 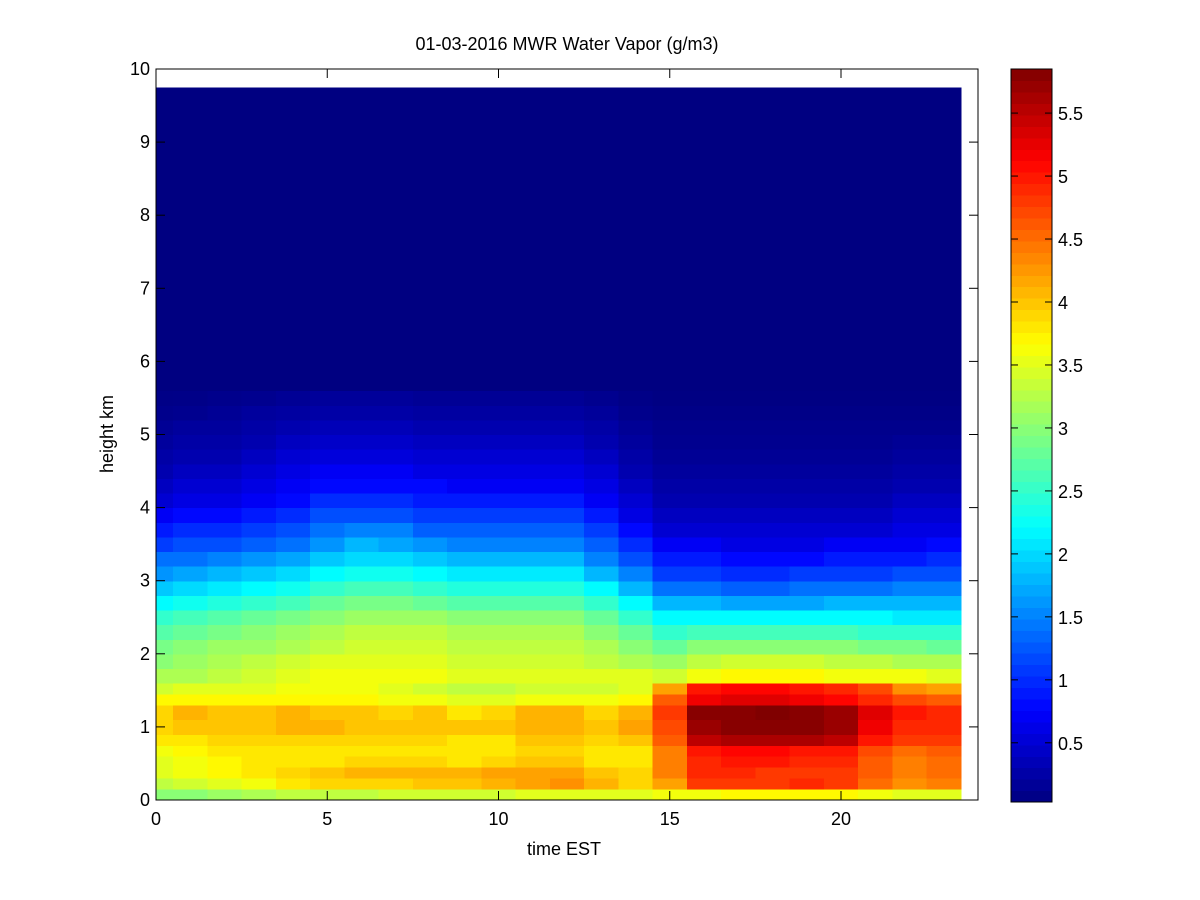 I want to click on y-tick-label: 1, so click(x=145, y=727).